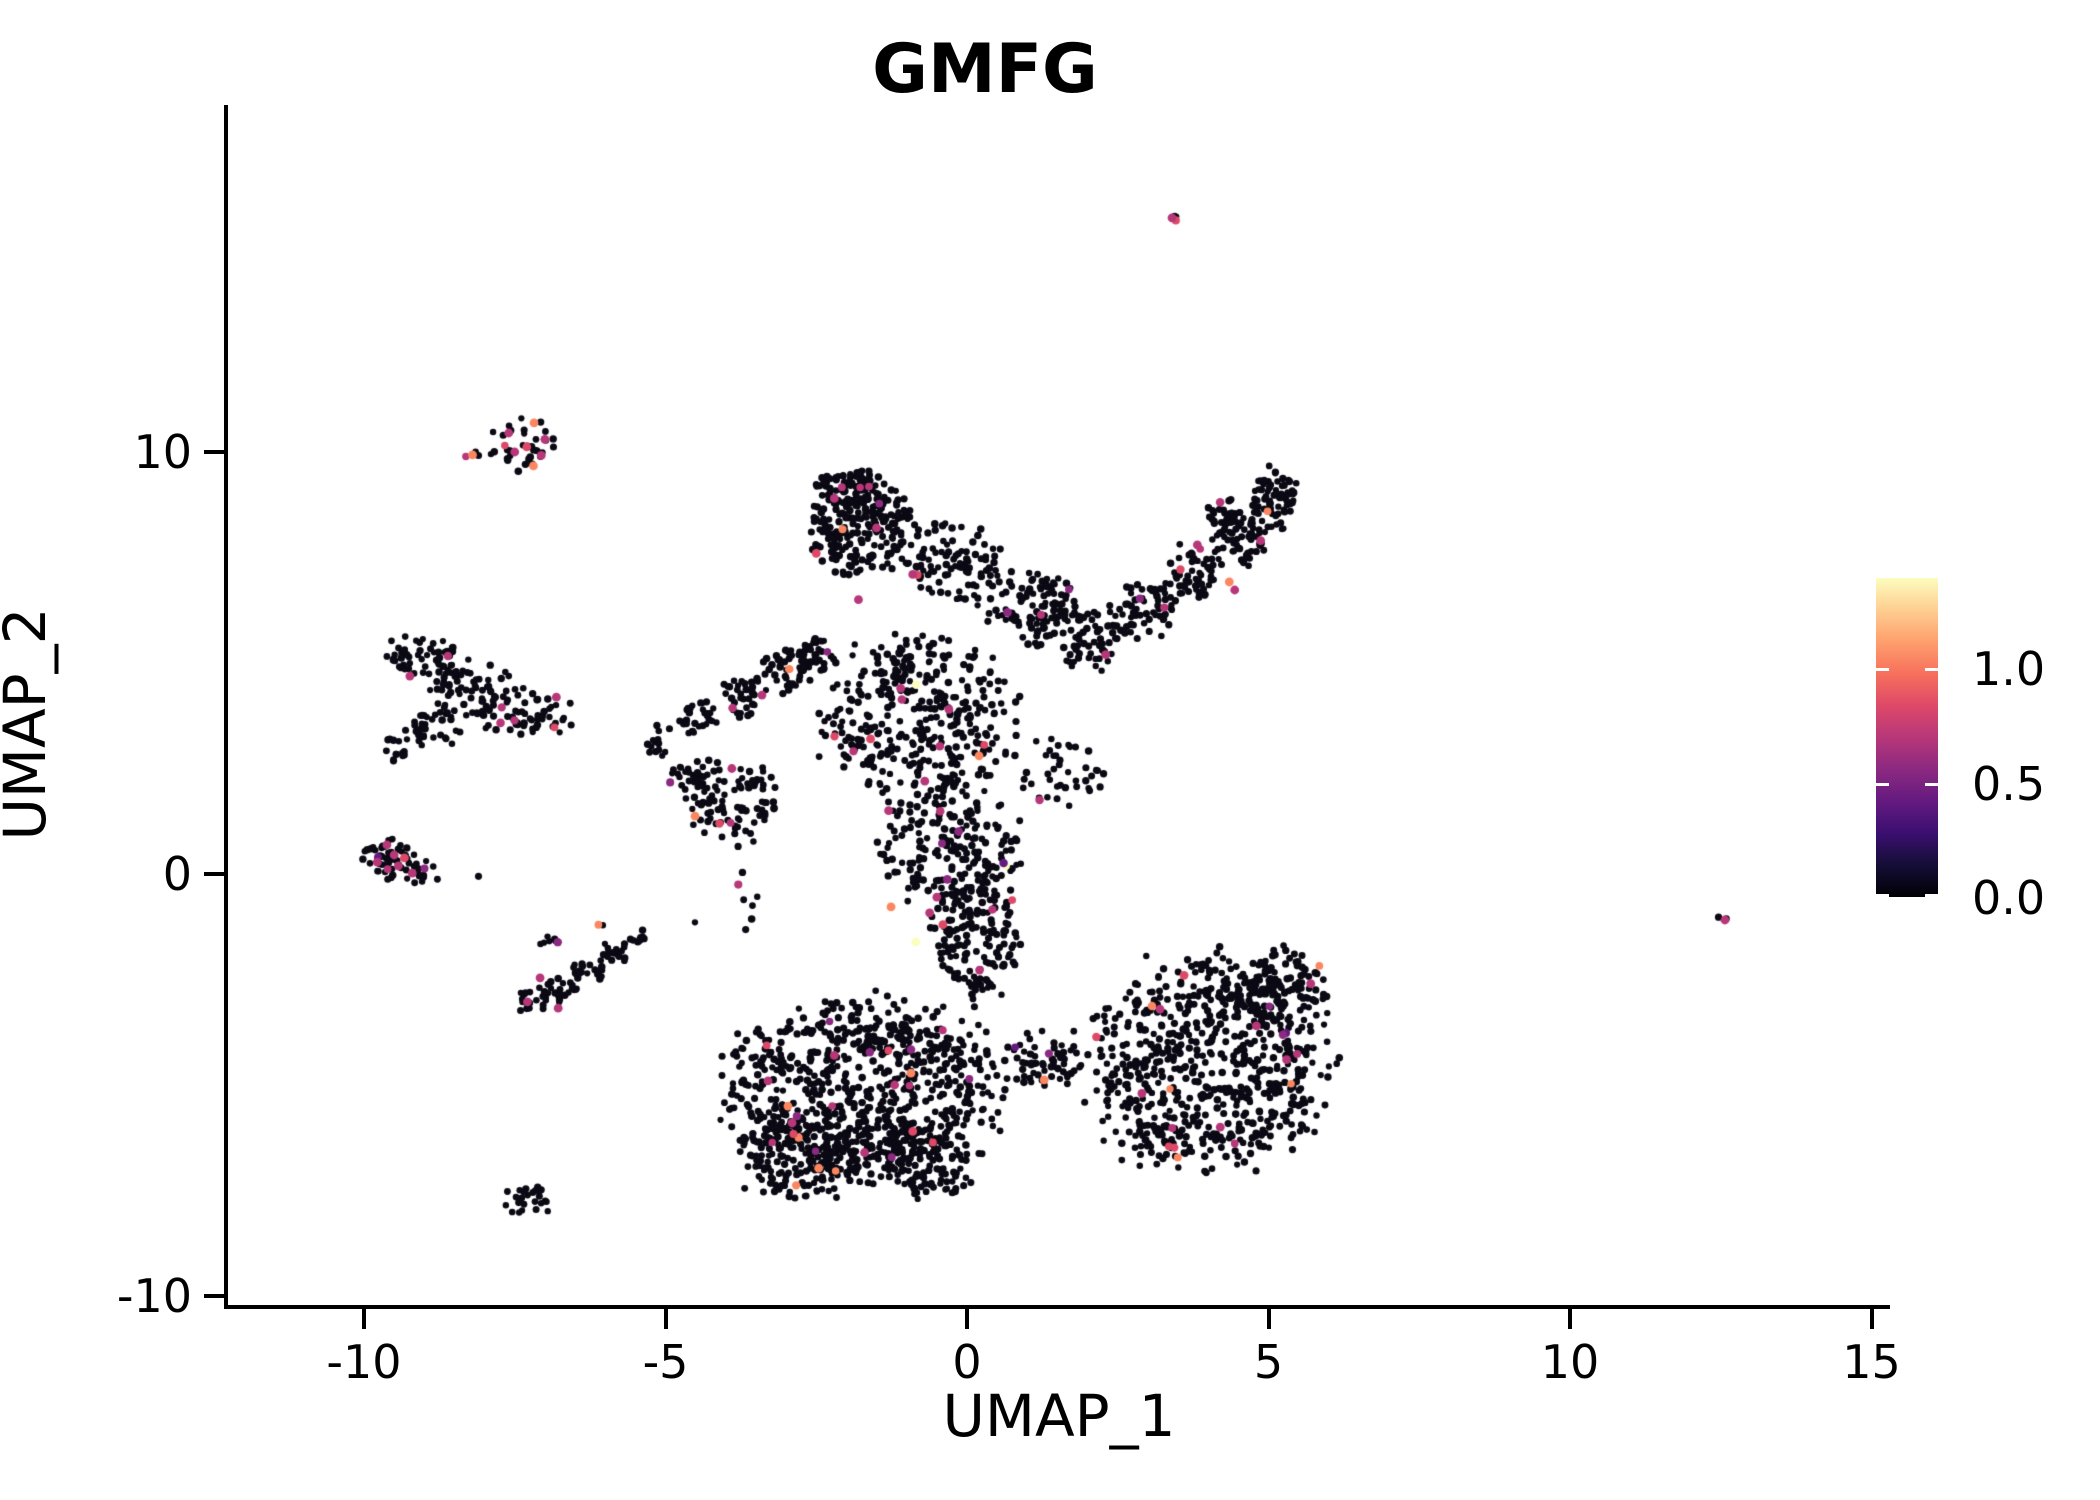 This screenshot has width=2100, height=1500. Describe the element at coordinates (1570, 1362) in the screenshot. I see `x-tick-label: 10` at that location.